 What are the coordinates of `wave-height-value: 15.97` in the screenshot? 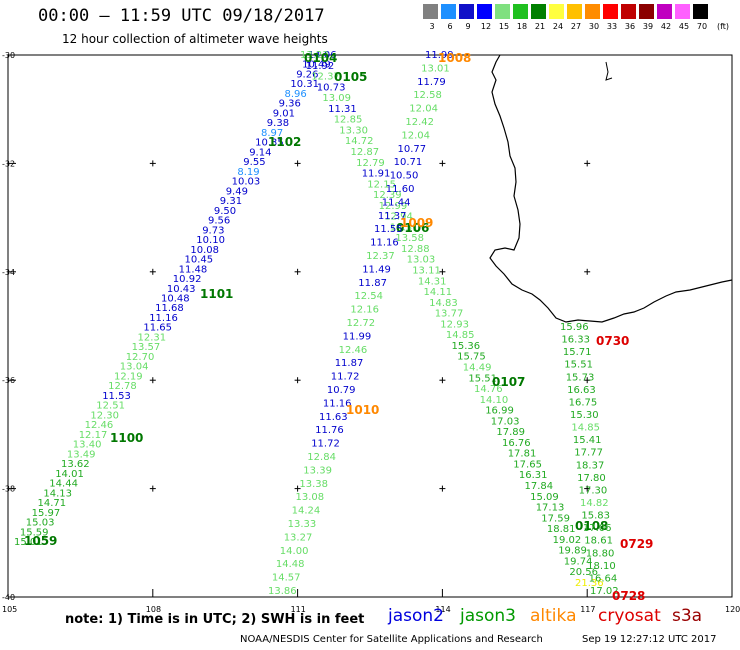 It's located at (46, 513).